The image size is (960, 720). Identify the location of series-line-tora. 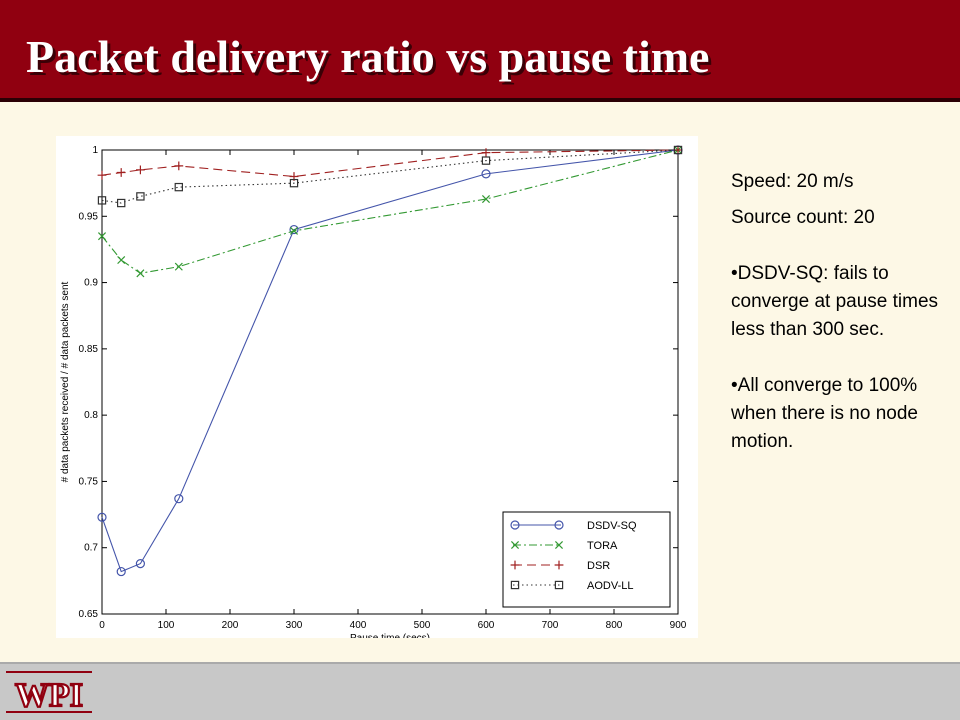
(390, 211).